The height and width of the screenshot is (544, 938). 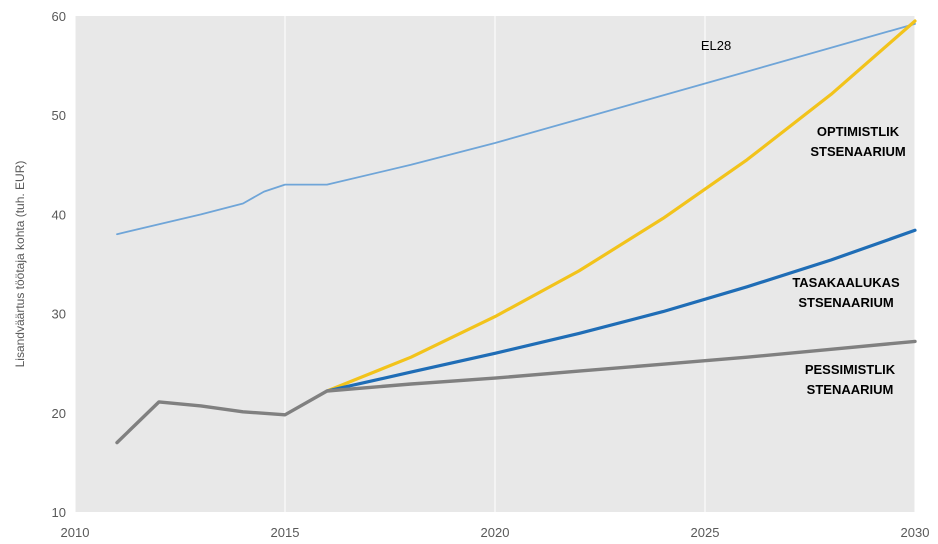 I want to click on y-tick-label-3: 40, so click(x=59, y=214).